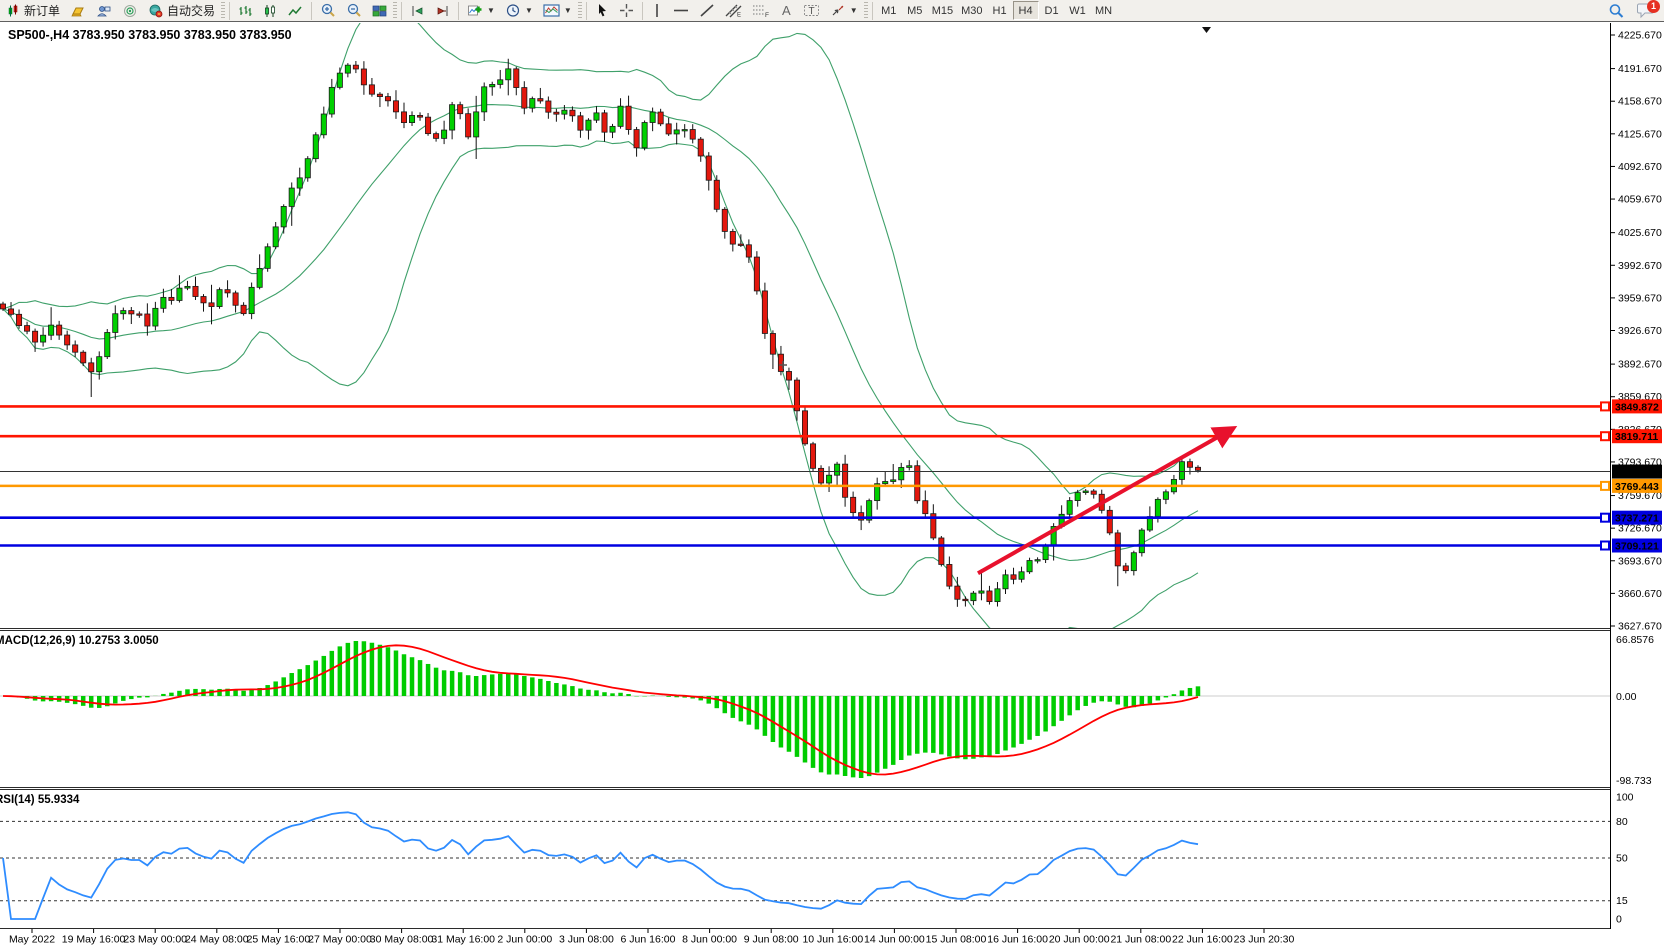 Image resolution: width=1664 pixels, height=945 pixels. I want to click on templates-button: ▼, so click(557, 11).